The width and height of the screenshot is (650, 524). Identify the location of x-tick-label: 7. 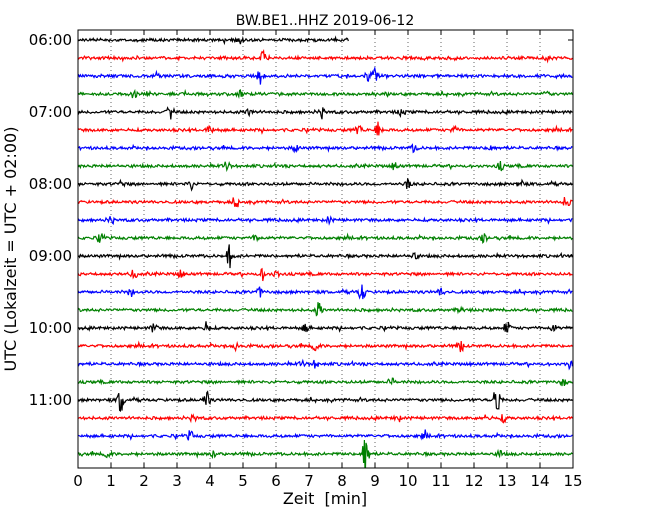
(309, 481).